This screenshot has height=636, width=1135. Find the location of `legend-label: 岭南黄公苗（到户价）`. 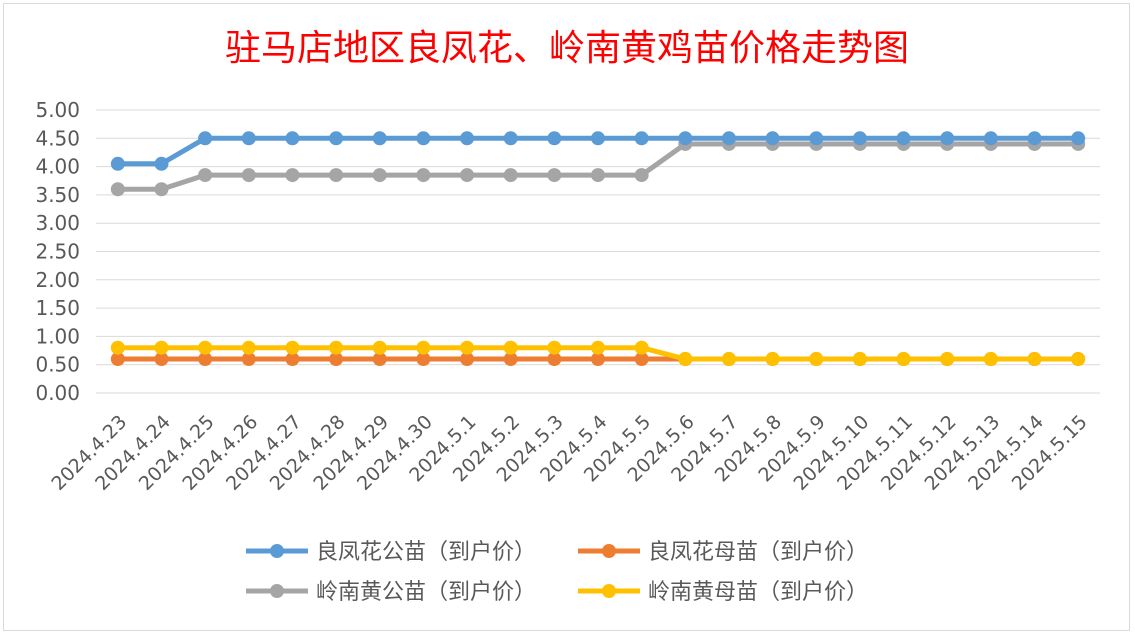

legend-label: 岭南黄公苗（到户价） is located at coordinates (426, 592).